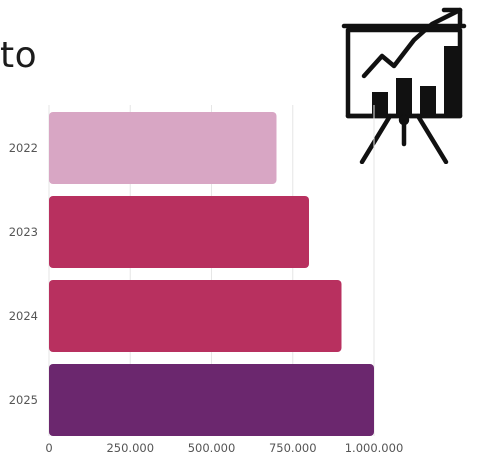  Describe the element at coordinates (374, 448) in the screenshot. I see `x-tick-label: 1.000.000` at that location.